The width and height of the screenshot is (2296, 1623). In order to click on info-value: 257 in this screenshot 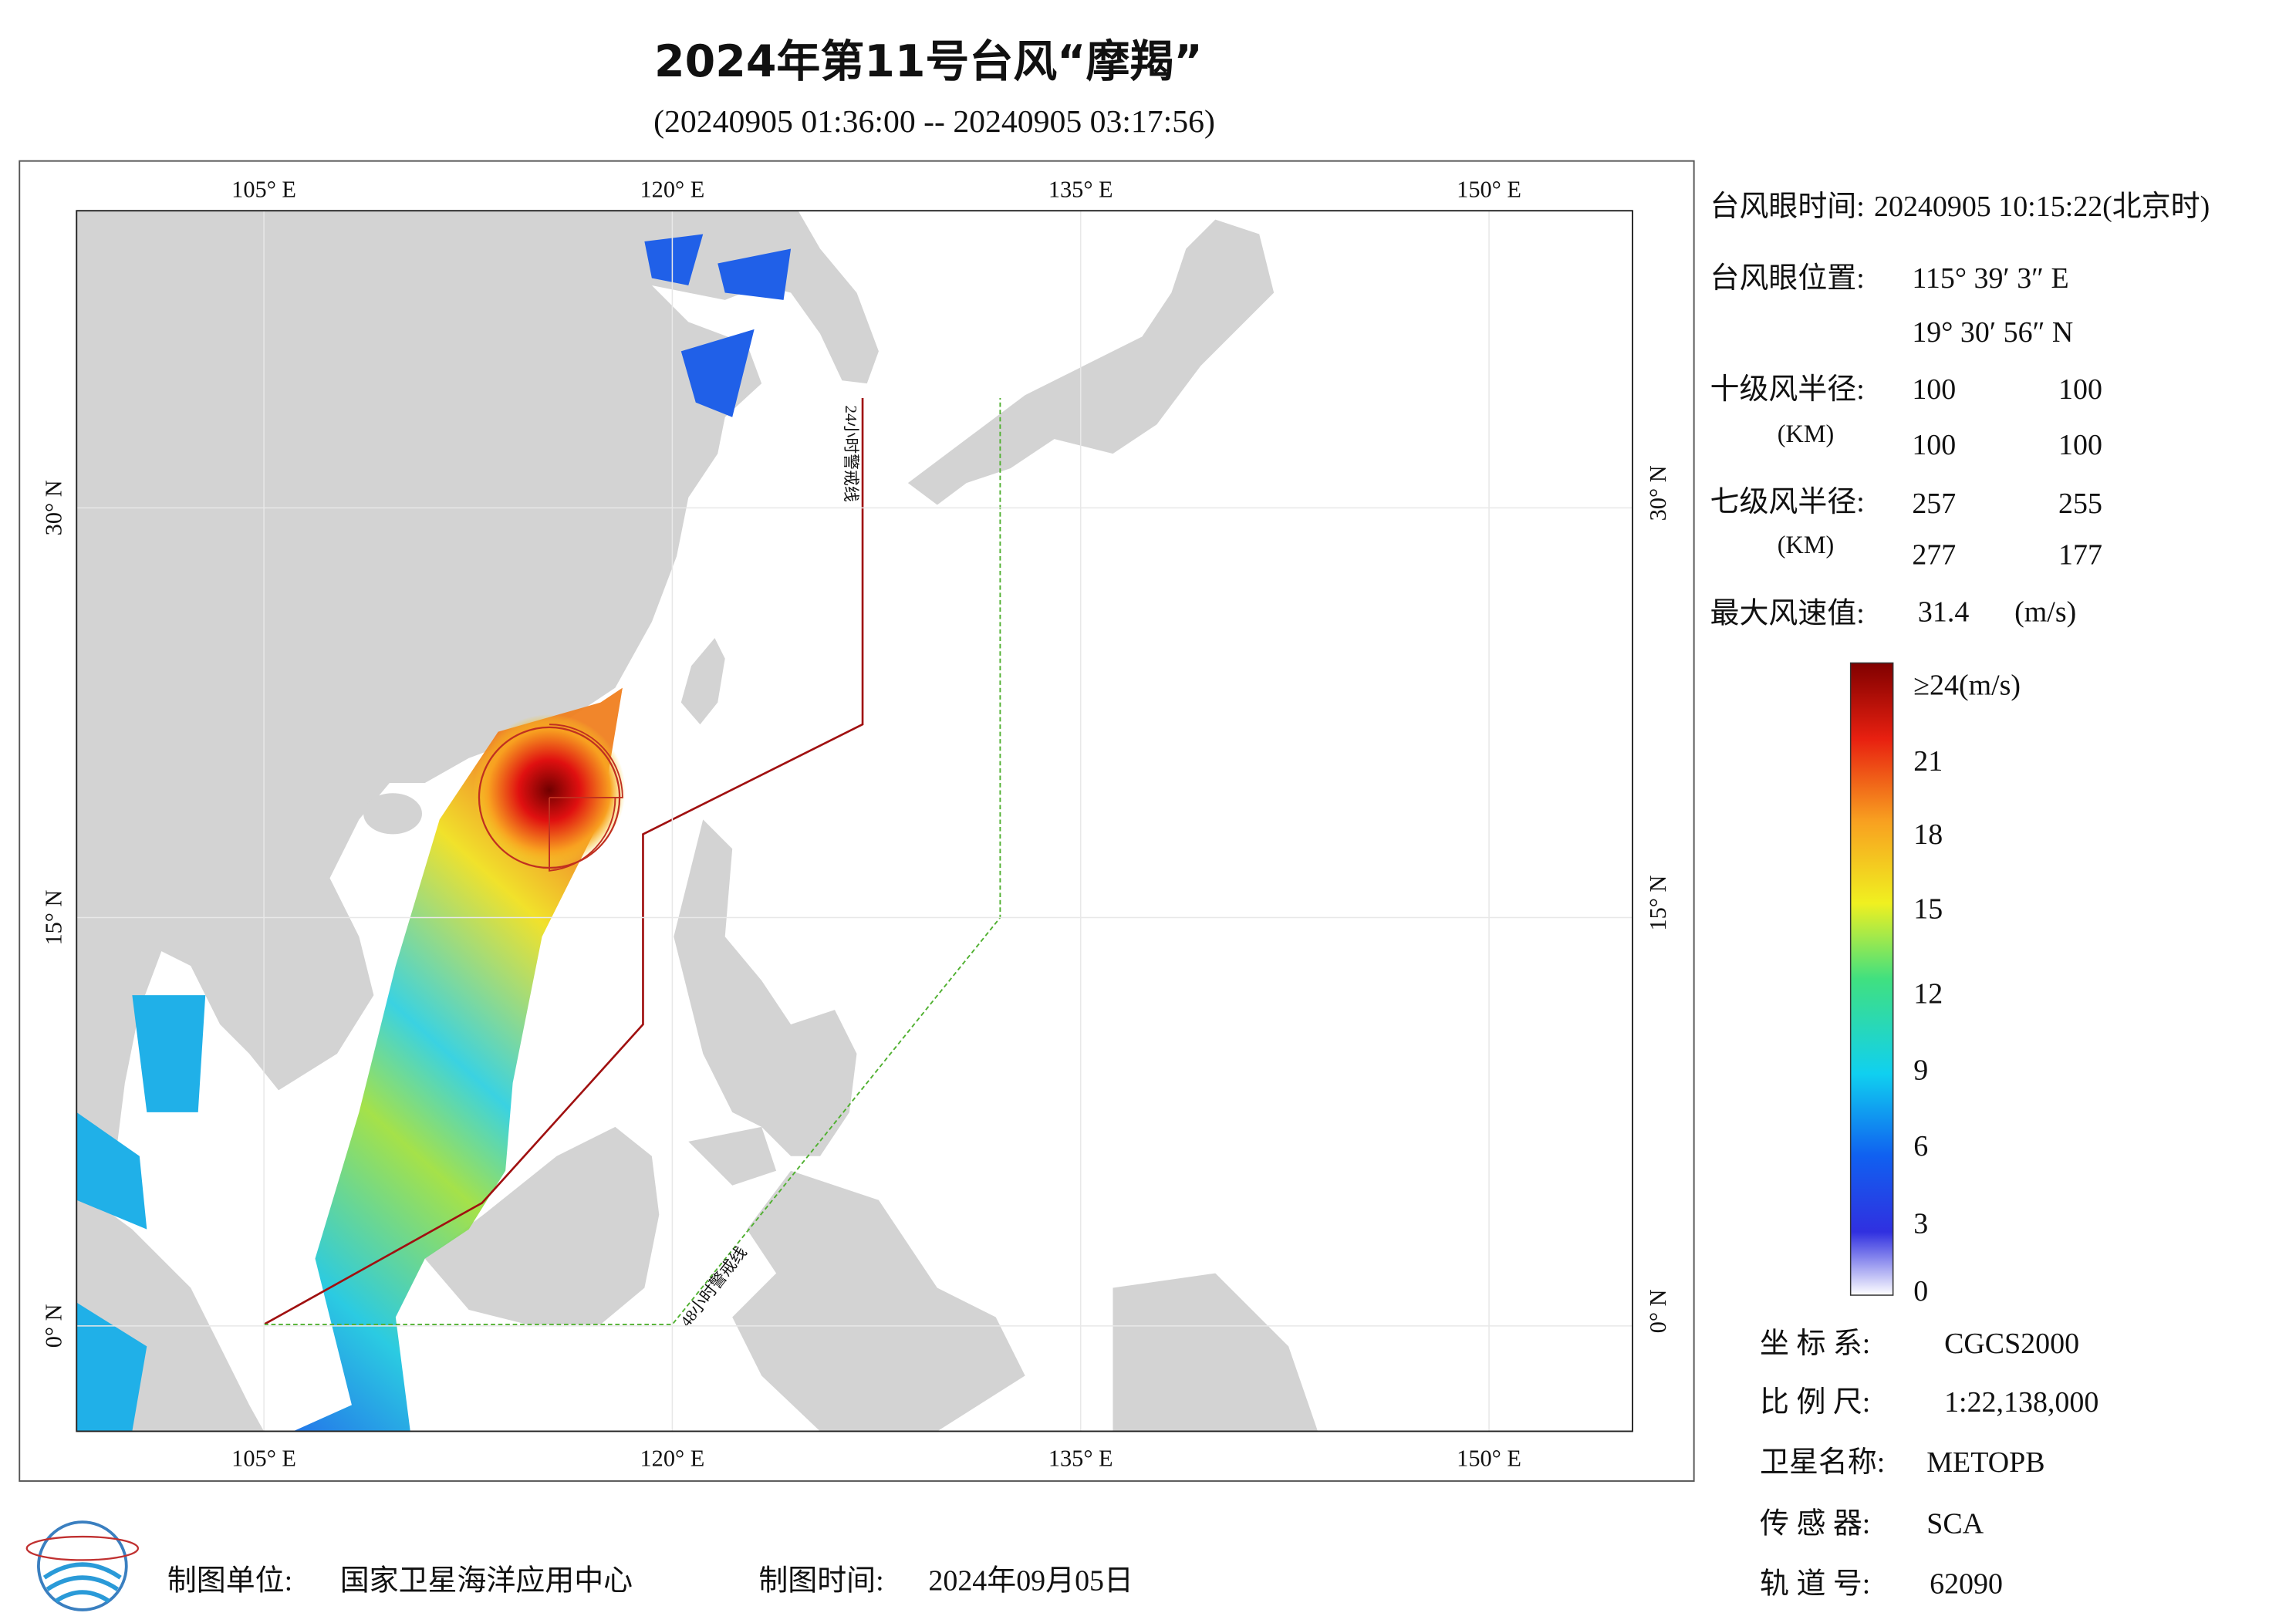, I will do `click(1934, 504)`.